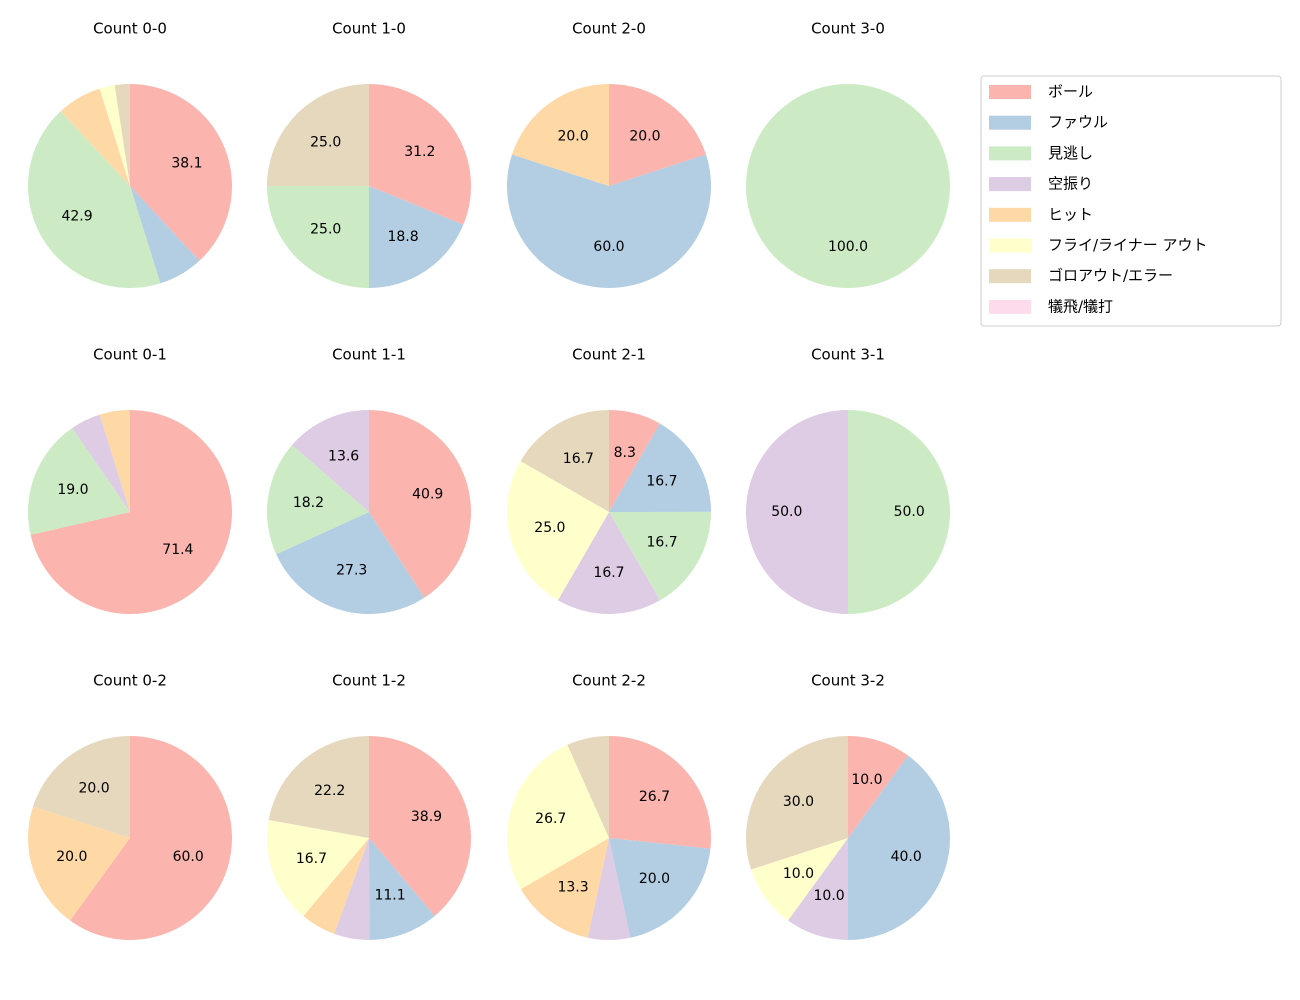  What do you see at coordinates (369, 681) in the screenshot?
I see `pie-title: Count 1-2` at bounding box center [369, 681].